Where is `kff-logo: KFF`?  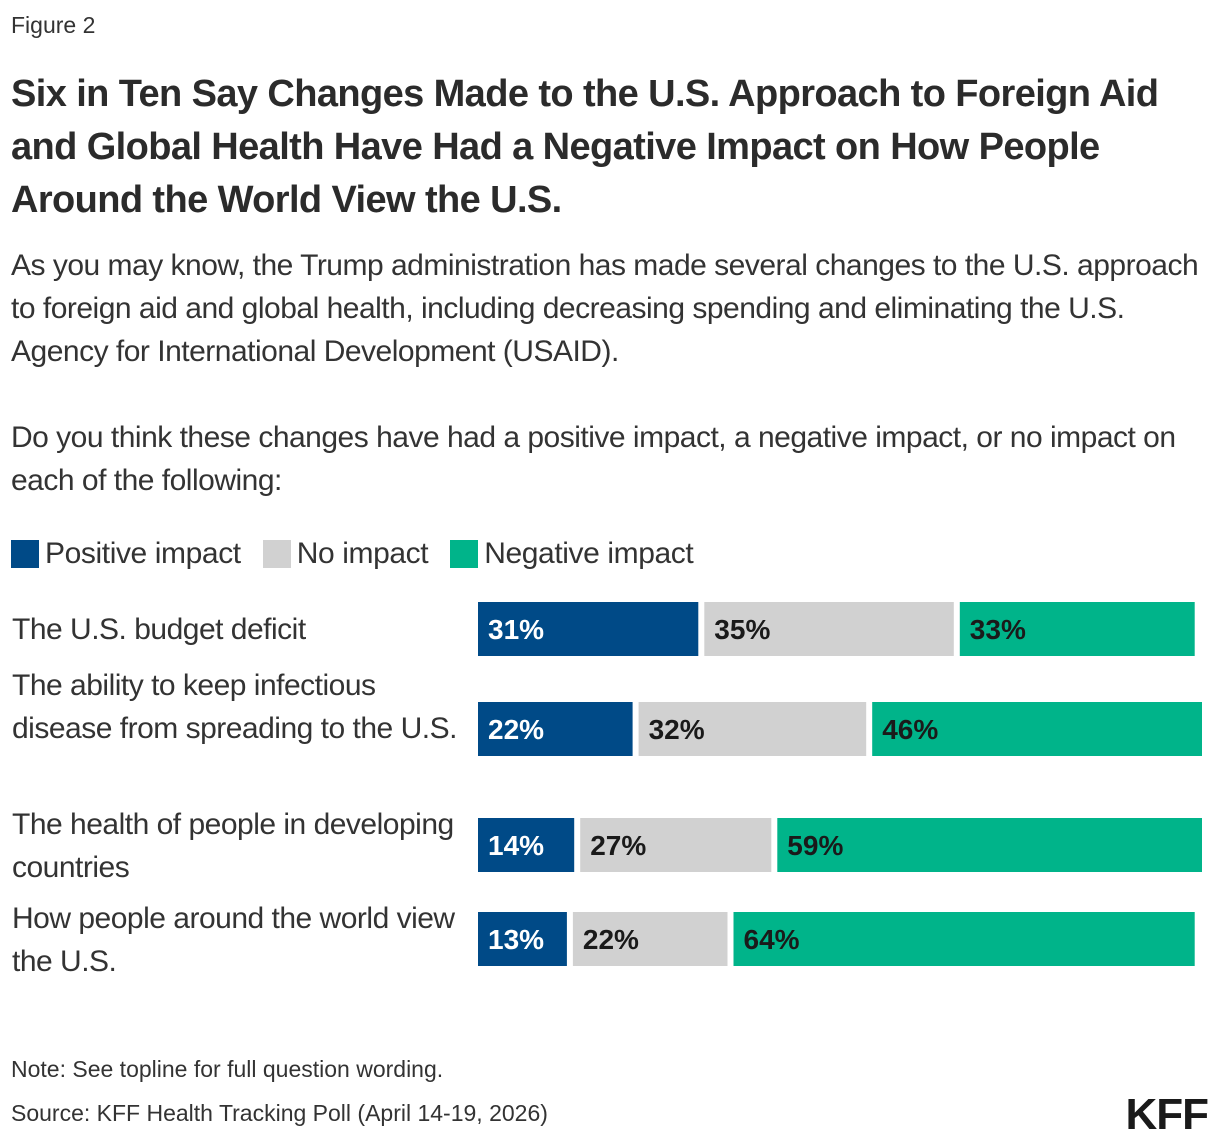 kff-logo: KFF is located at coordinates (1167, 1114).